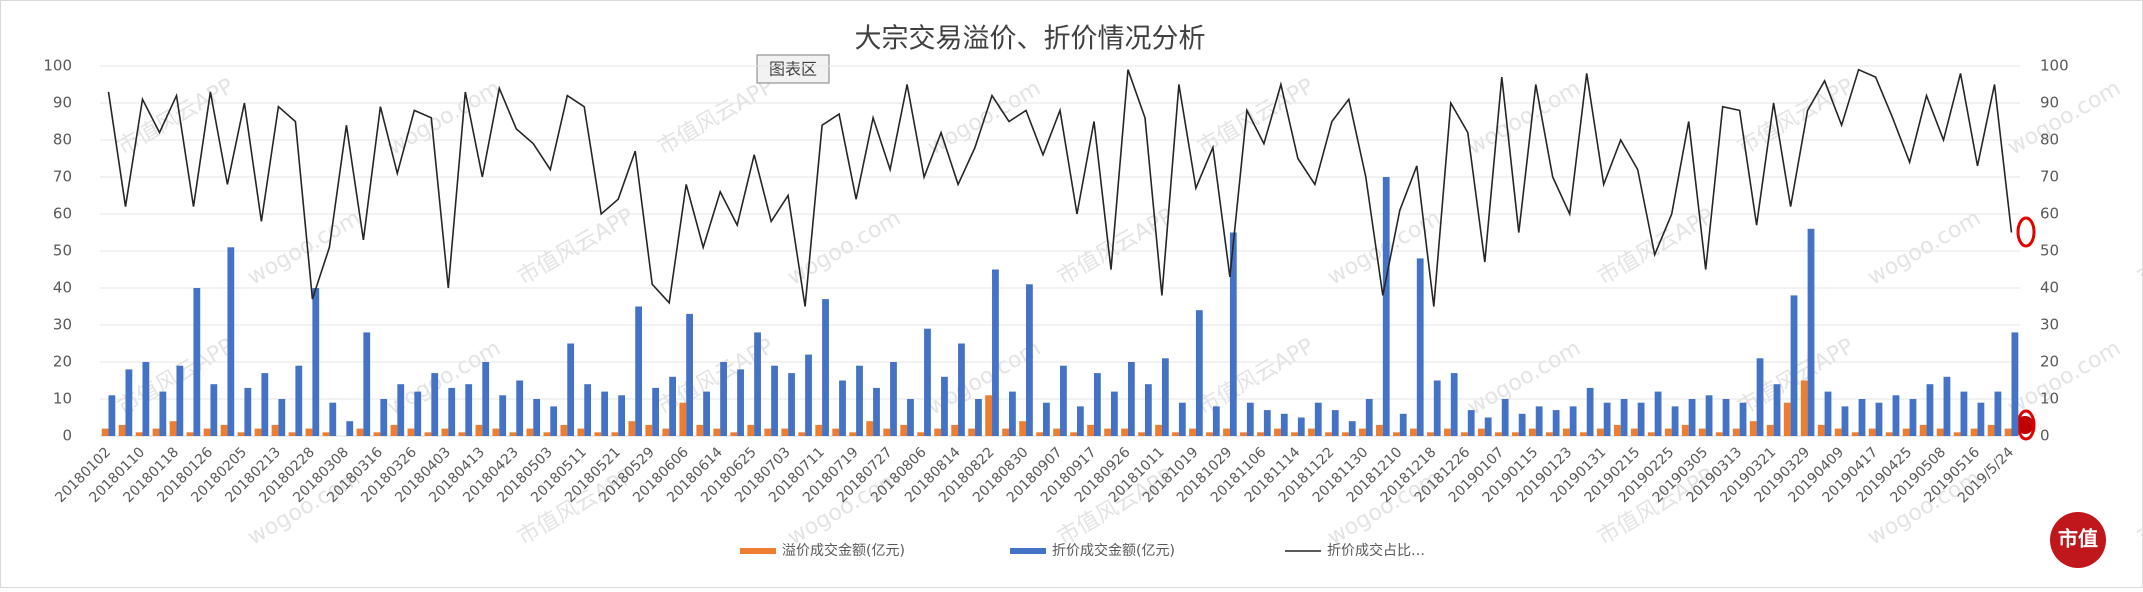 The image size is (2143, 592). I want to click on legend-swatch, so click(758, 551).